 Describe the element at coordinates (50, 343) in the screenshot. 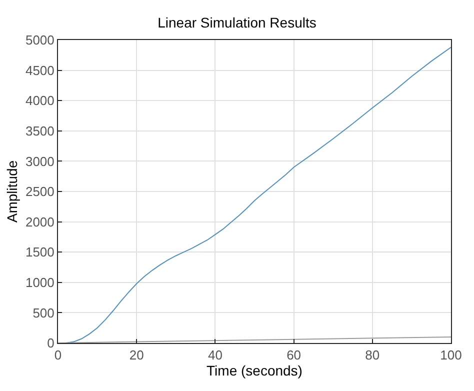

I see `y-tick-label: 0` at that location.